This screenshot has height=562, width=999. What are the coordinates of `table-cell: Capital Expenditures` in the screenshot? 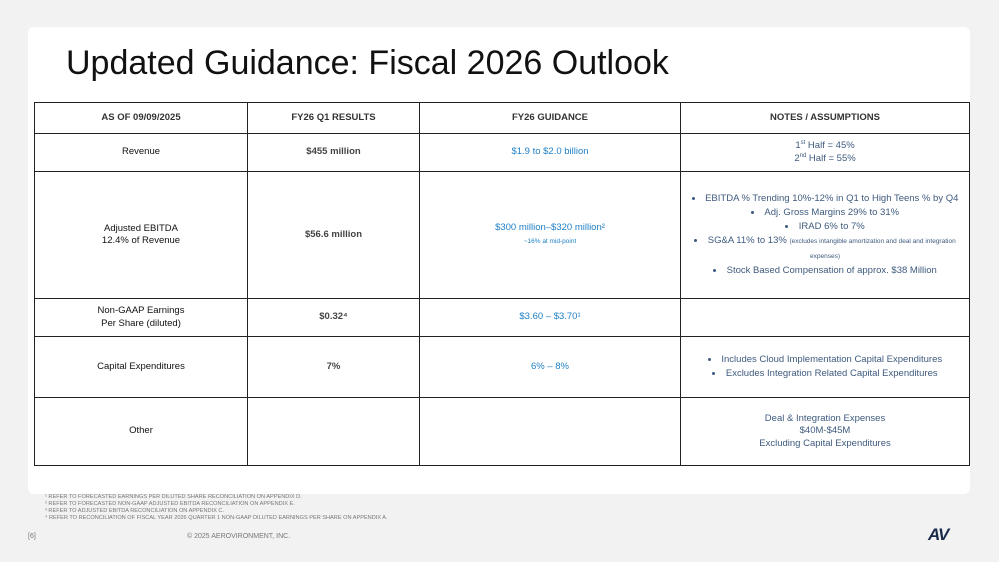 It's located at (141, 367).